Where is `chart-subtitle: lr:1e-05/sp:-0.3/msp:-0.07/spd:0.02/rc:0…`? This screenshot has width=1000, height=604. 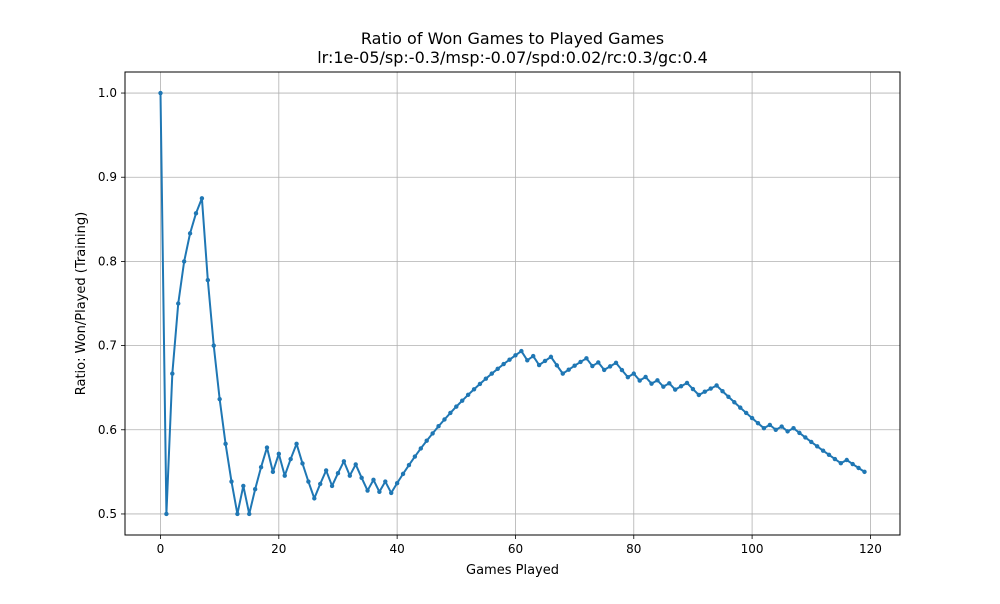
chart-subtitle: lr:1e-05/sp:-0.3/msp:-0.07/spd:0.02/rc:0… is located at coordinates (512, 57).